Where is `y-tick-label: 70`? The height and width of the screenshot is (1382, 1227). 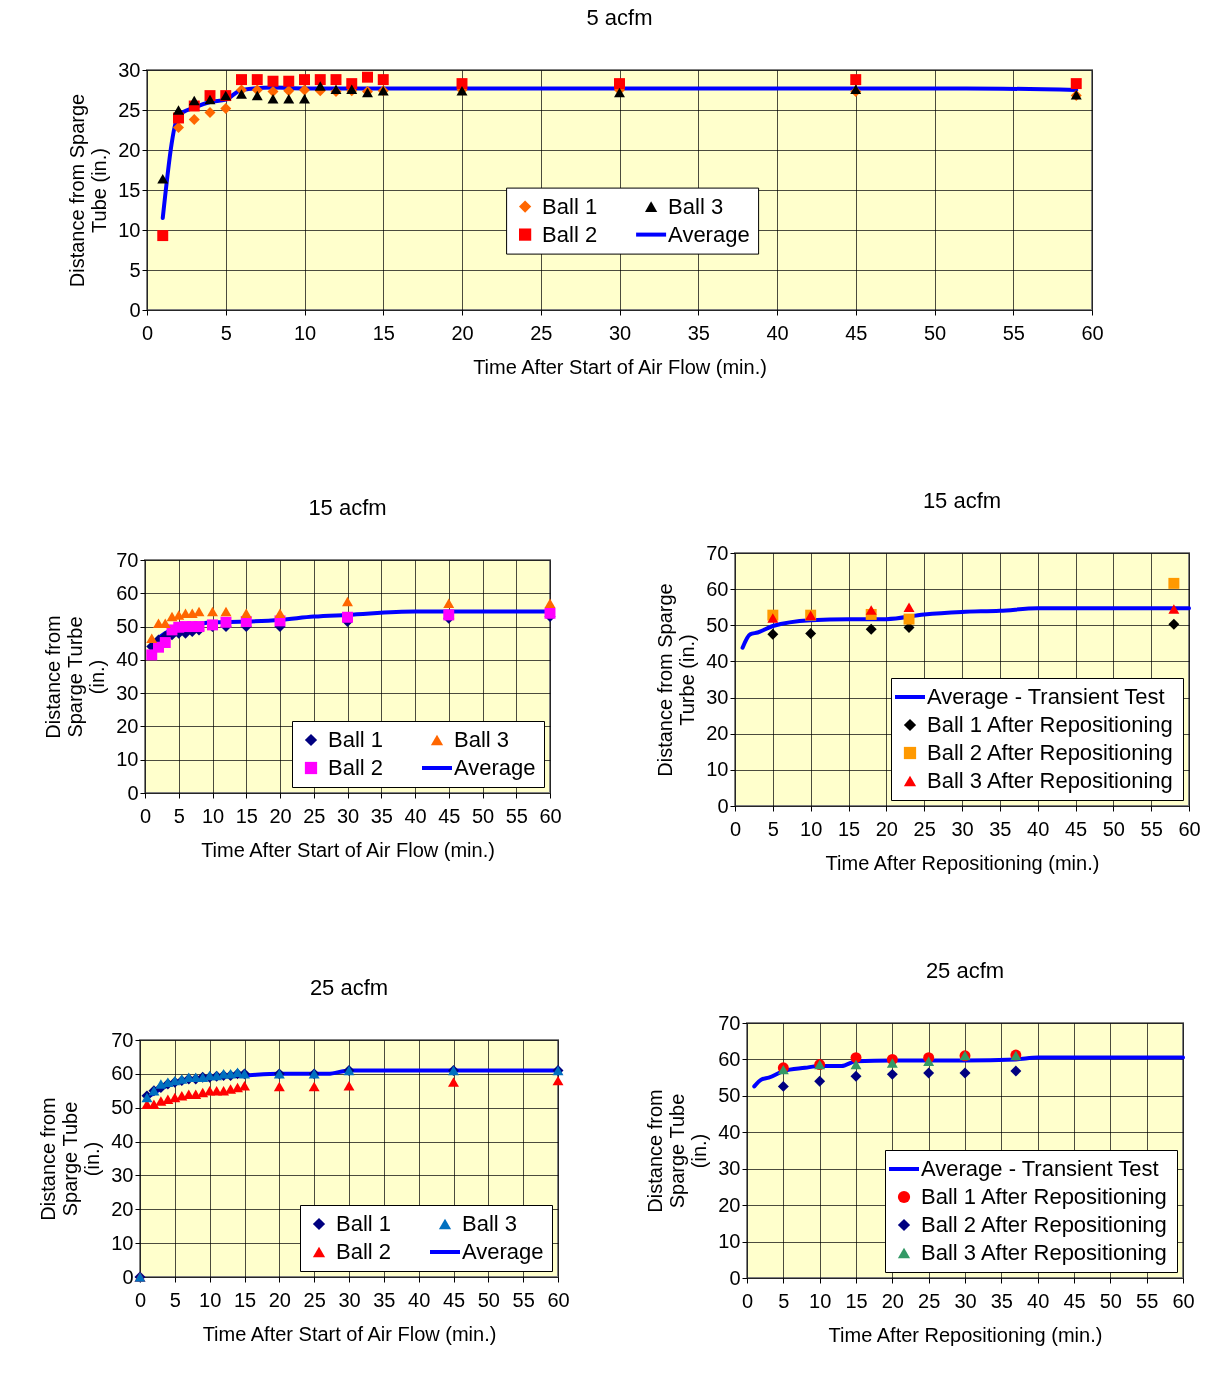
y-tick-label: 70 is located at coordinates (729, 1022).